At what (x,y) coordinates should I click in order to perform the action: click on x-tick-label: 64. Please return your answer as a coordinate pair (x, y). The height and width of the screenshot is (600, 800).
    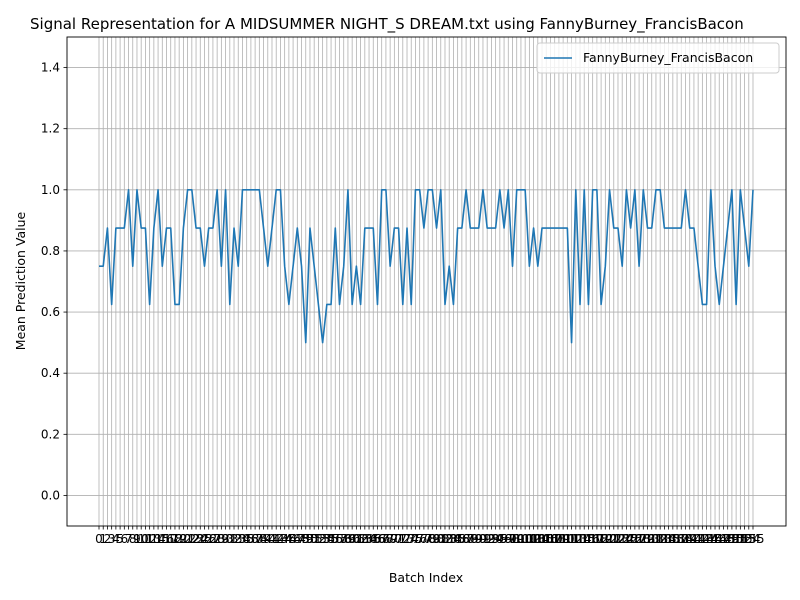
    Looking at the image, I should click on (368, 539).